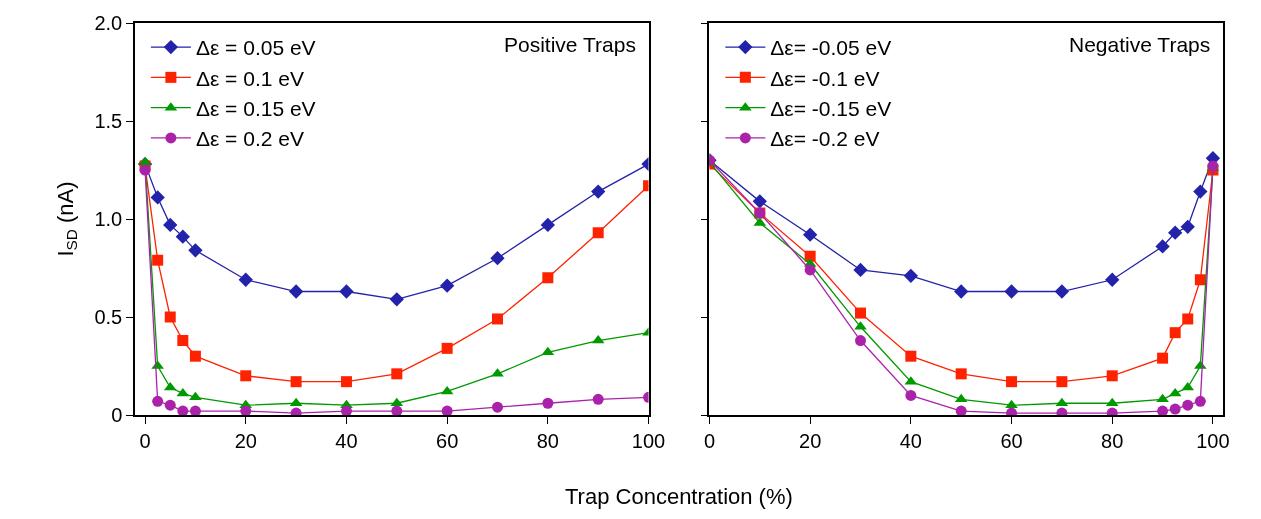 The width and height of the screenshot is (1261, 519). I want to click on y-tick-label: 1.0, so click(108, 219).